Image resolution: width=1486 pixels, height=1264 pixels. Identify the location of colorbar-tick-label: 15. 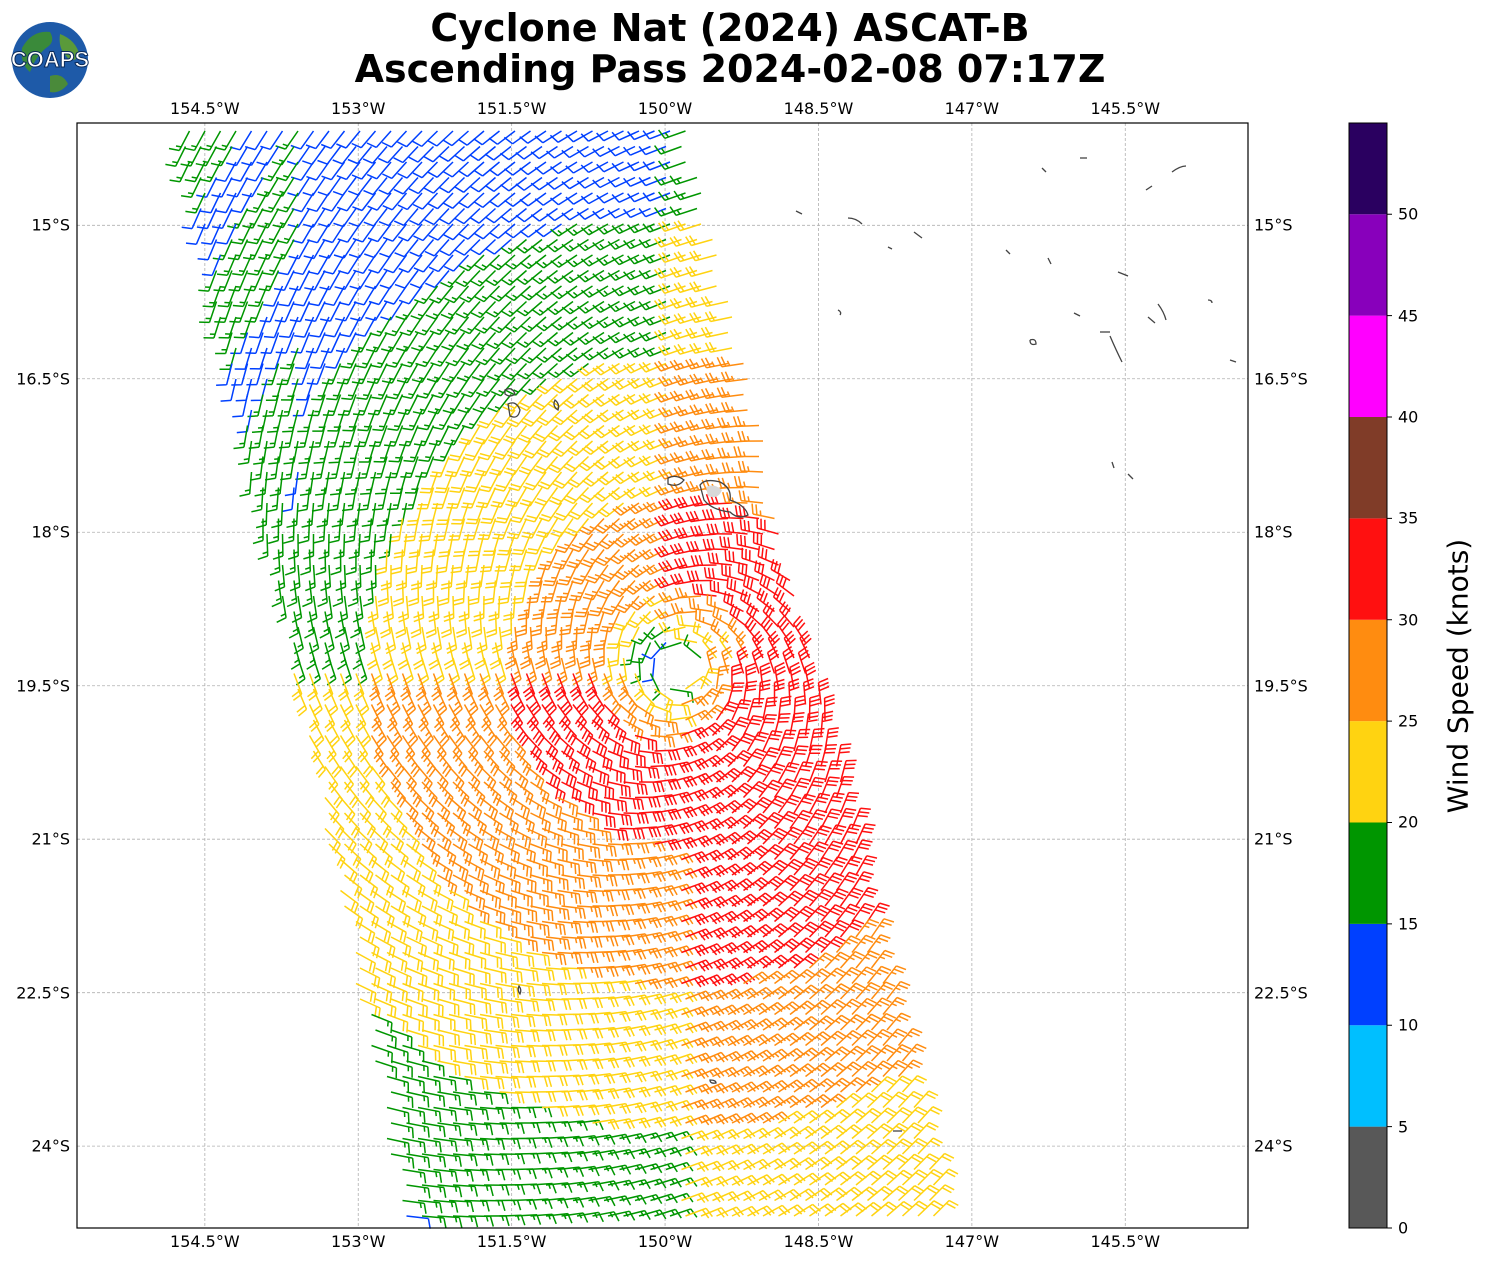
(1408, 924).